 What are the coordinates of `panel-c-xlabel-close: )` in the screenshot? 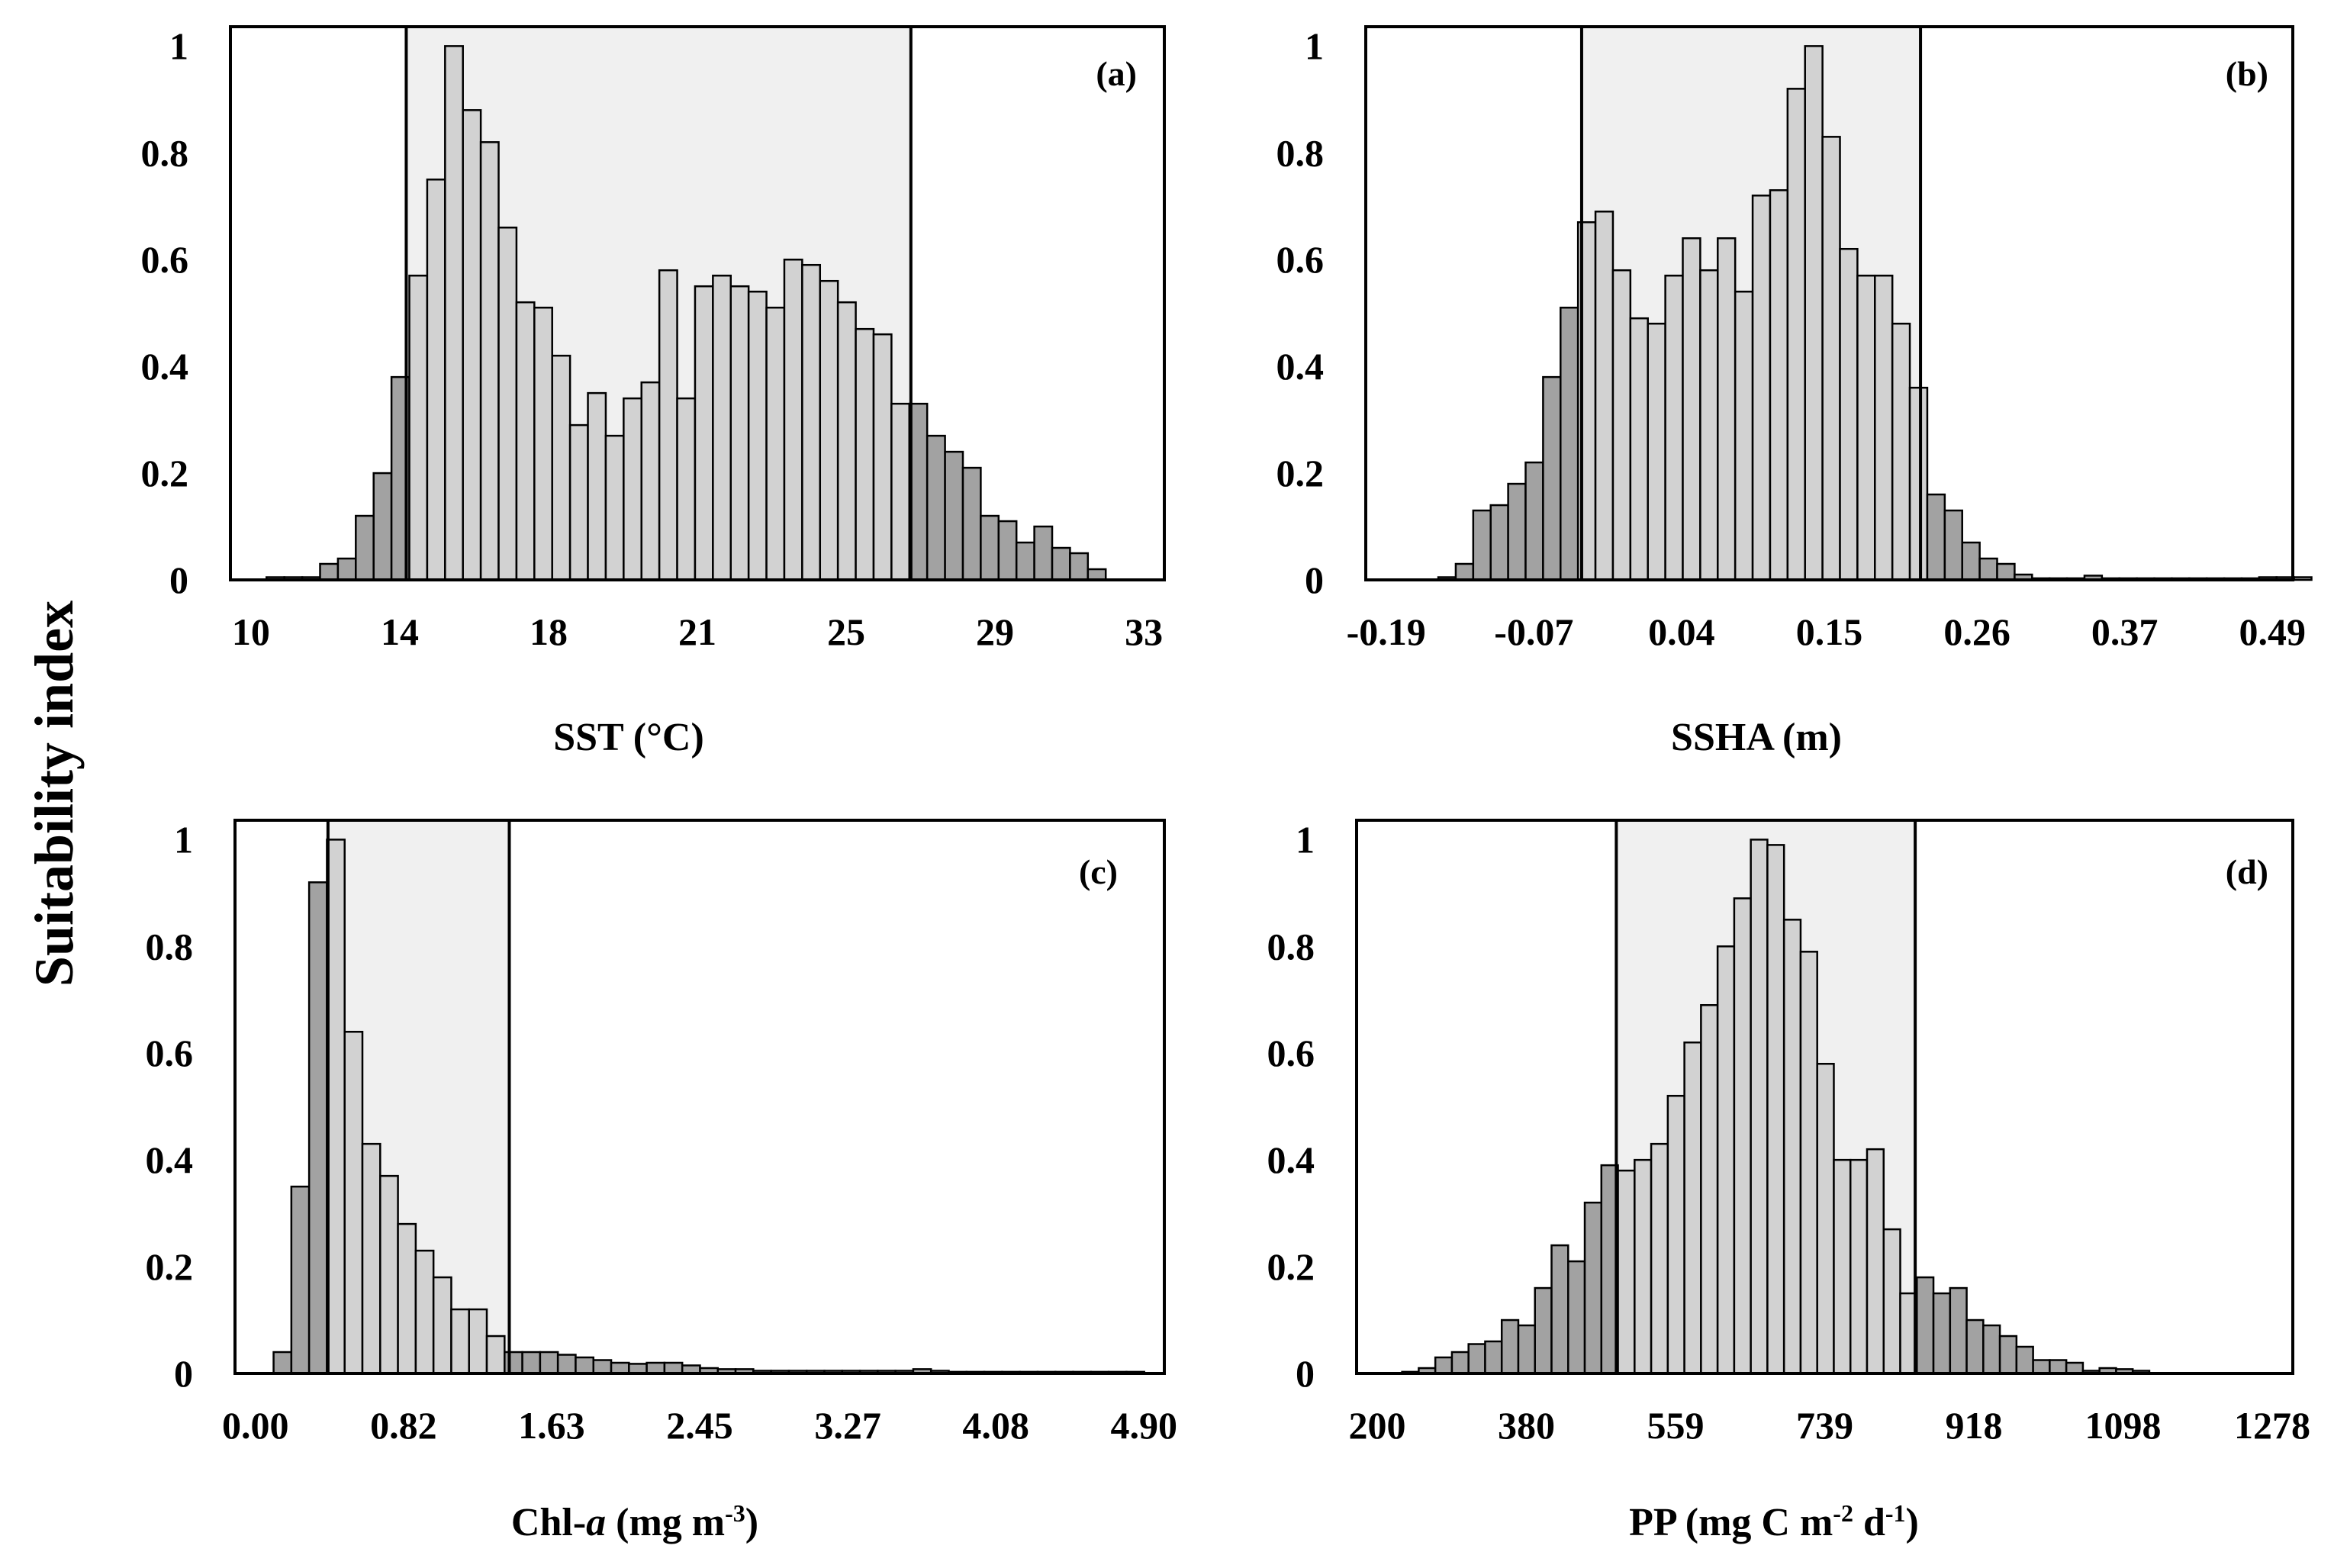 It's located at (751, 1522).